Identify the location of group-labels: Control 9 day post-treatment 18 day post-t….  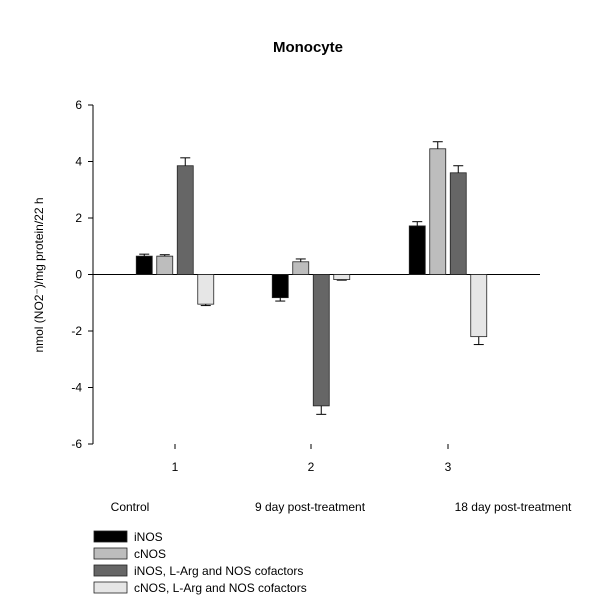
(341, 507).